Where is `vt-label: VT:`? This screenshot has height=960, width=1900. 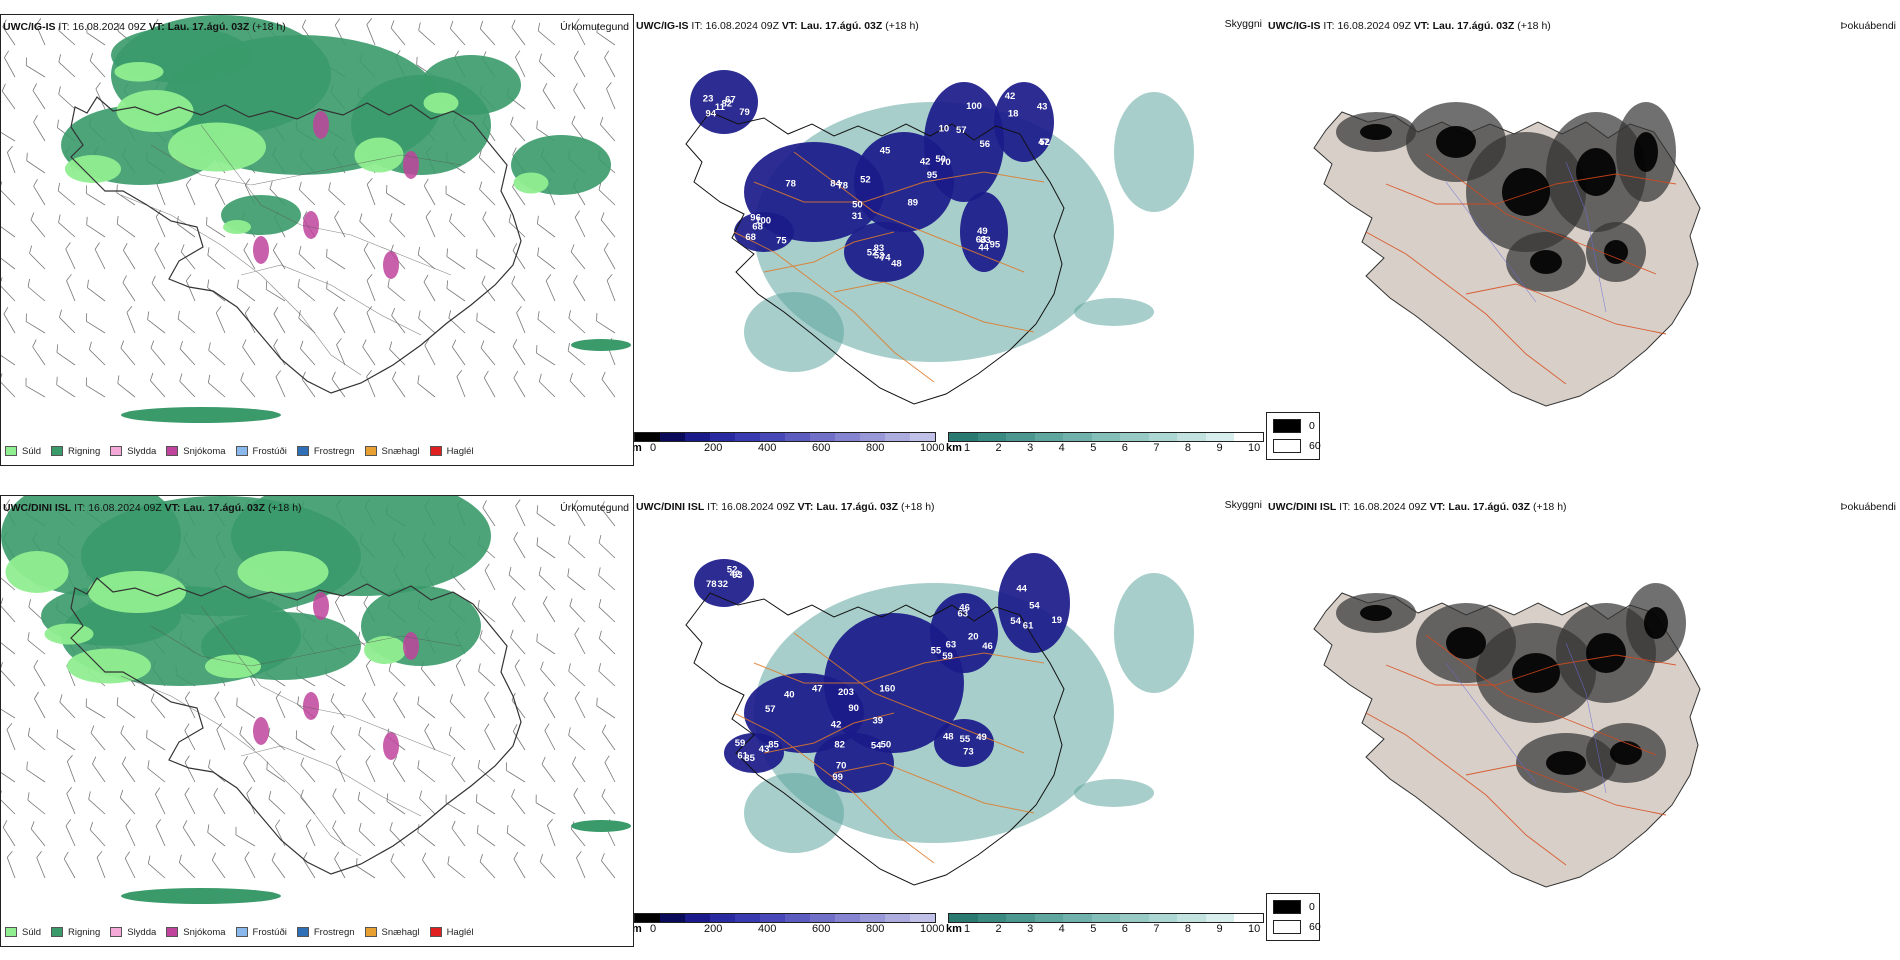 vt-label: VT: is located at coordinates (157, 27).